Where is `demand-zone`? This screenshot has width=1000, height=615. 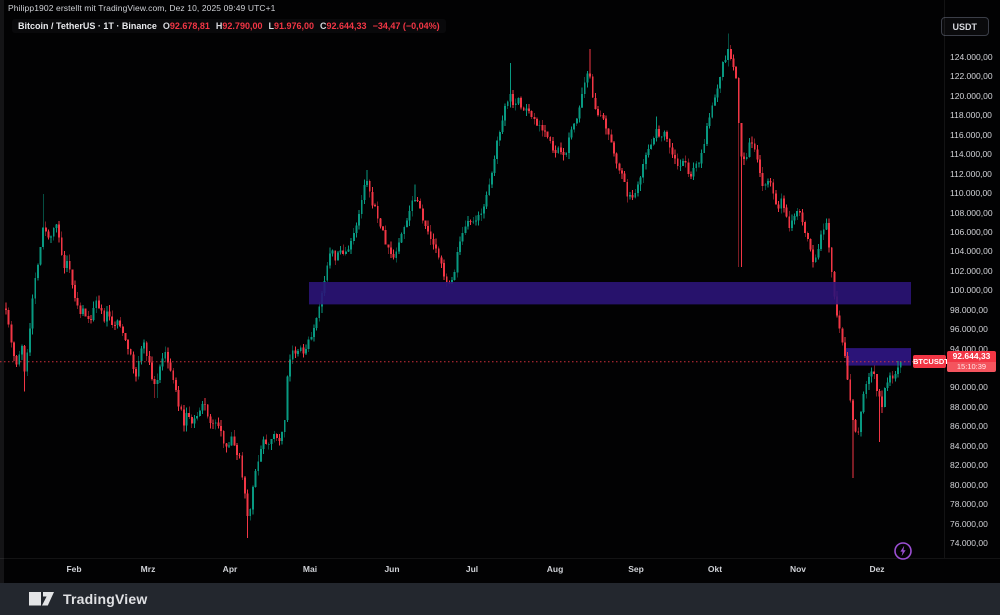
demand-zone is located at coordinates (878, 357).